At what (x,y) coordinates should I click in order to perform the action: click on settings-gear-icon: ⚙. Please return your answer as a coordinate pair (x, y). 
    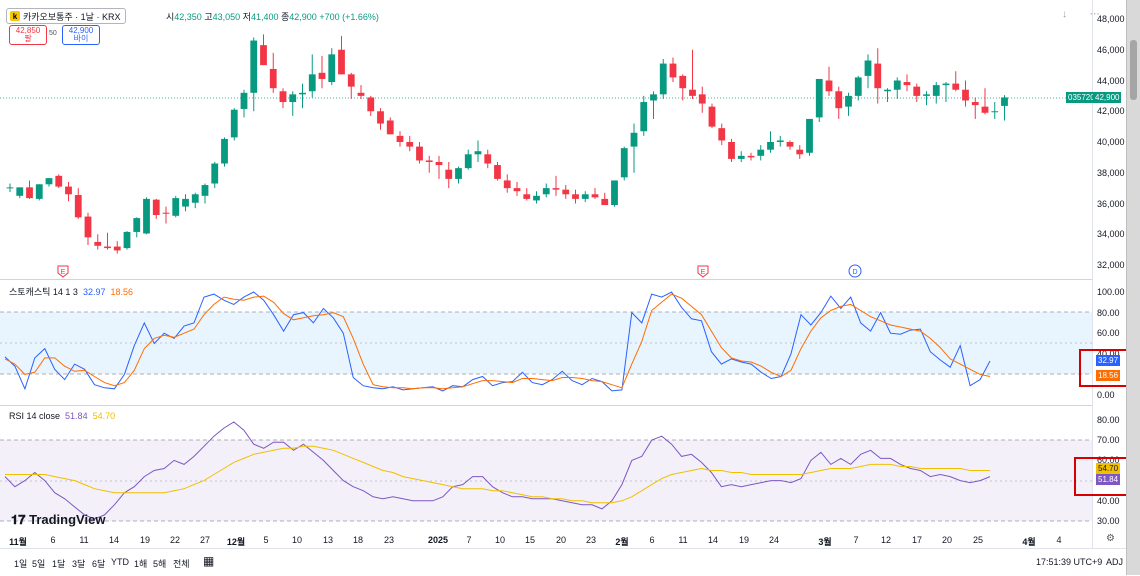
    Looking at the image, I should click on (1110, 538).